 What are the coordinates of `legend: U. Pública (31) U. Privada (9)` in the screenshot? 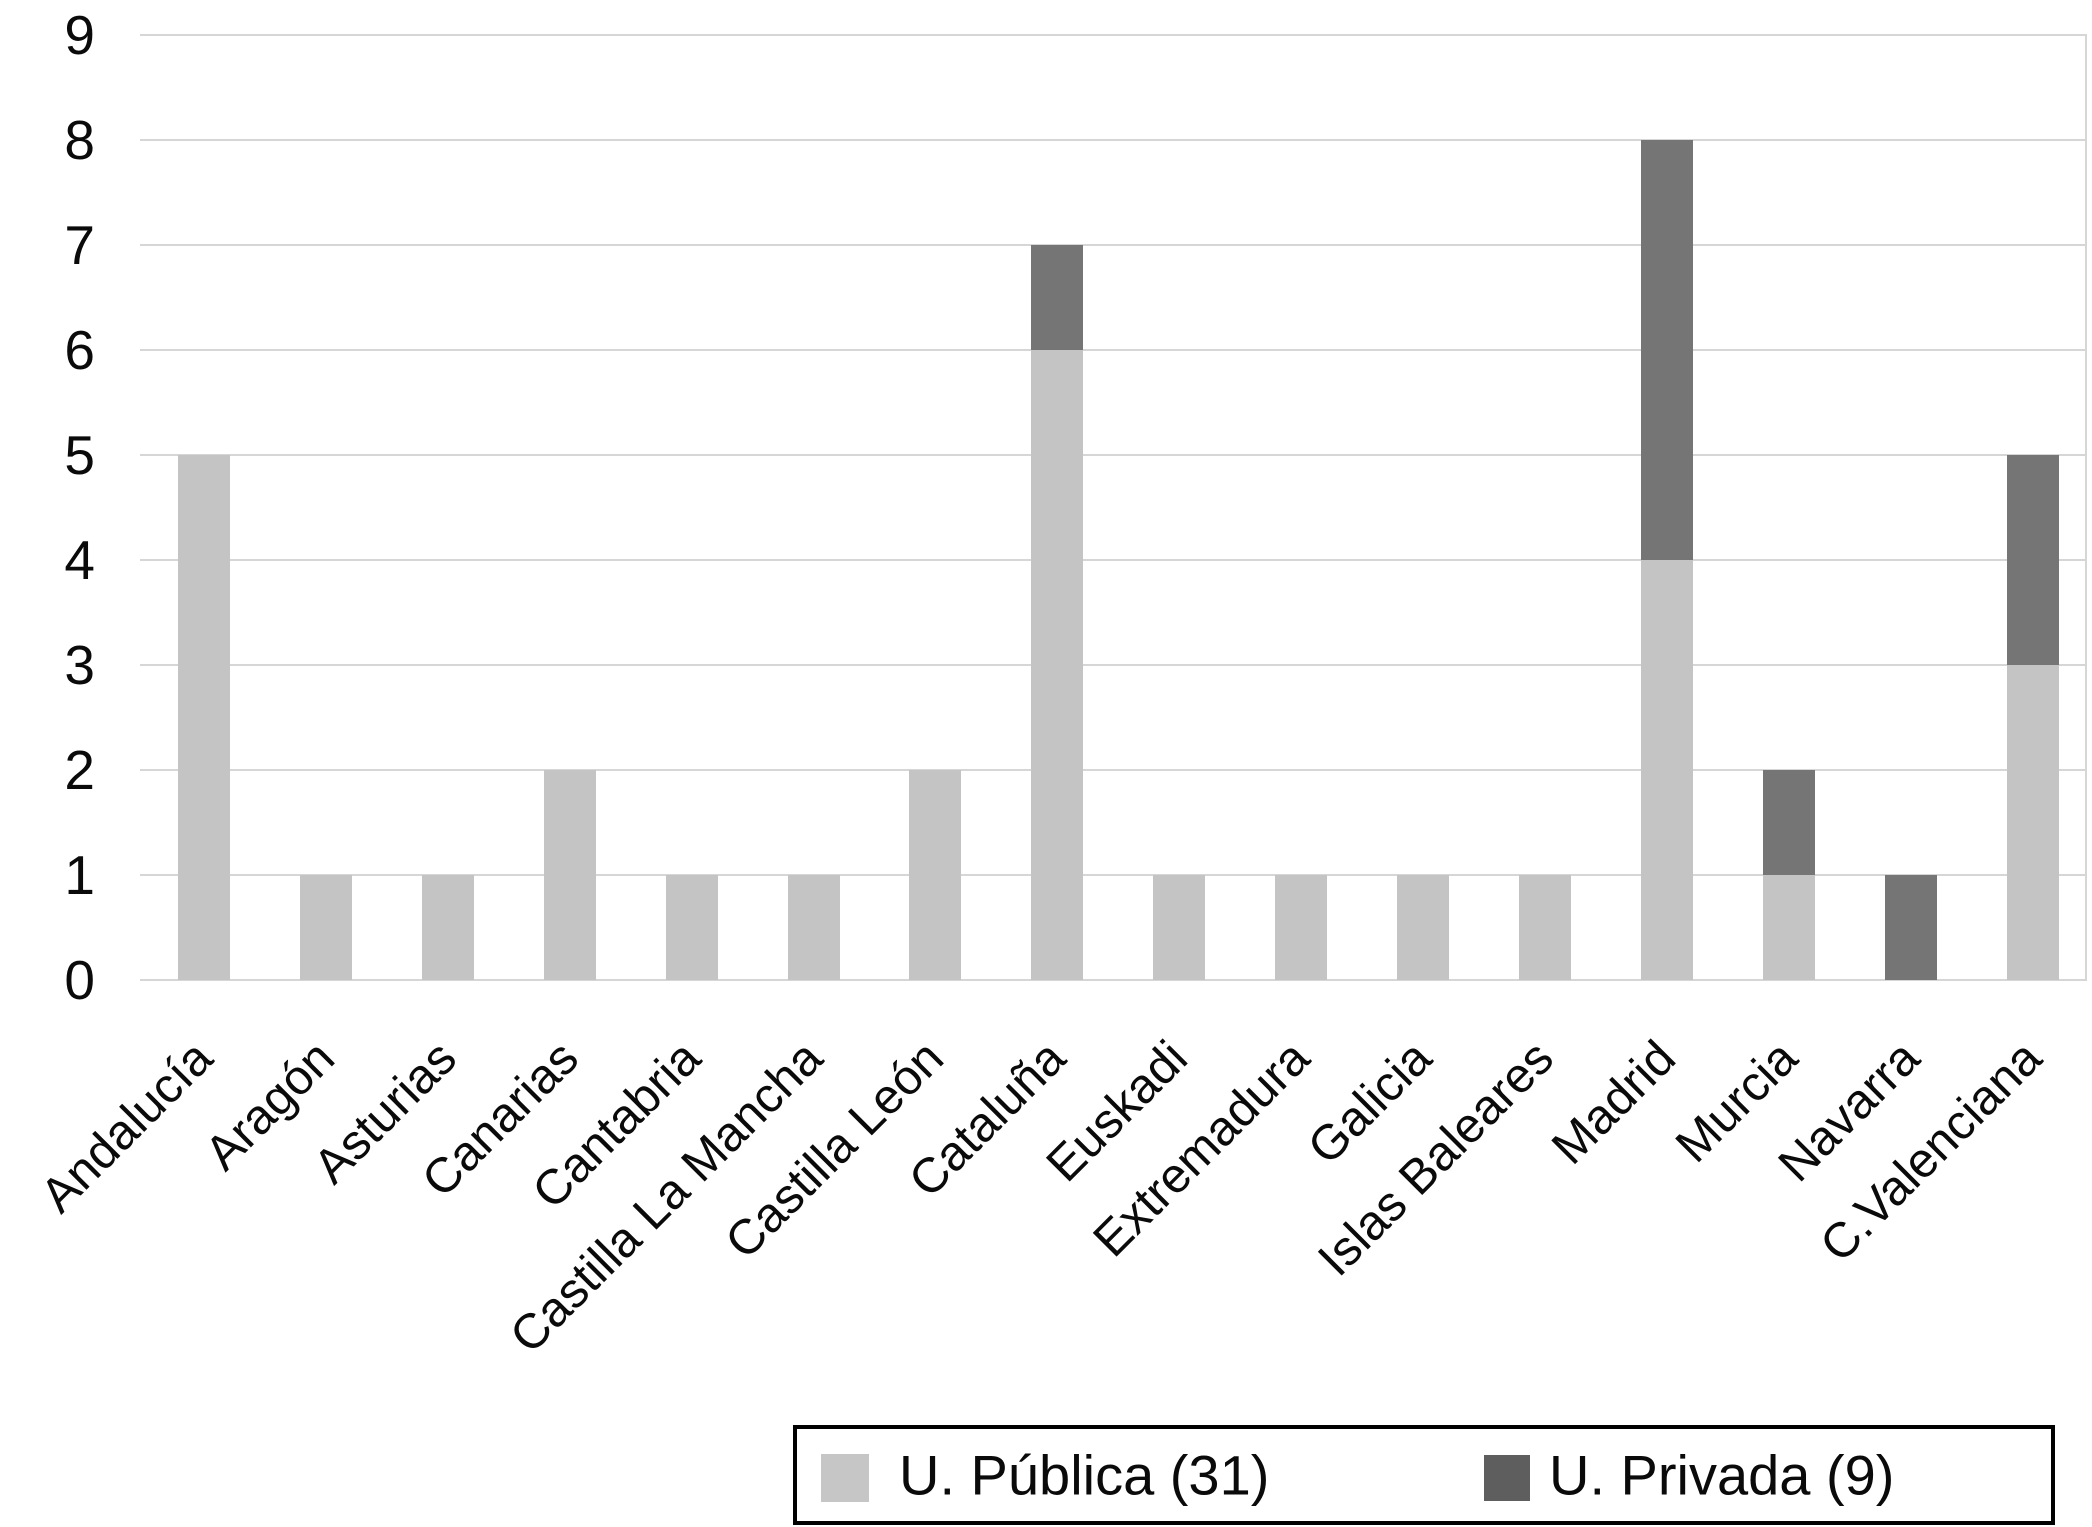 It's located at (1424, 1475).